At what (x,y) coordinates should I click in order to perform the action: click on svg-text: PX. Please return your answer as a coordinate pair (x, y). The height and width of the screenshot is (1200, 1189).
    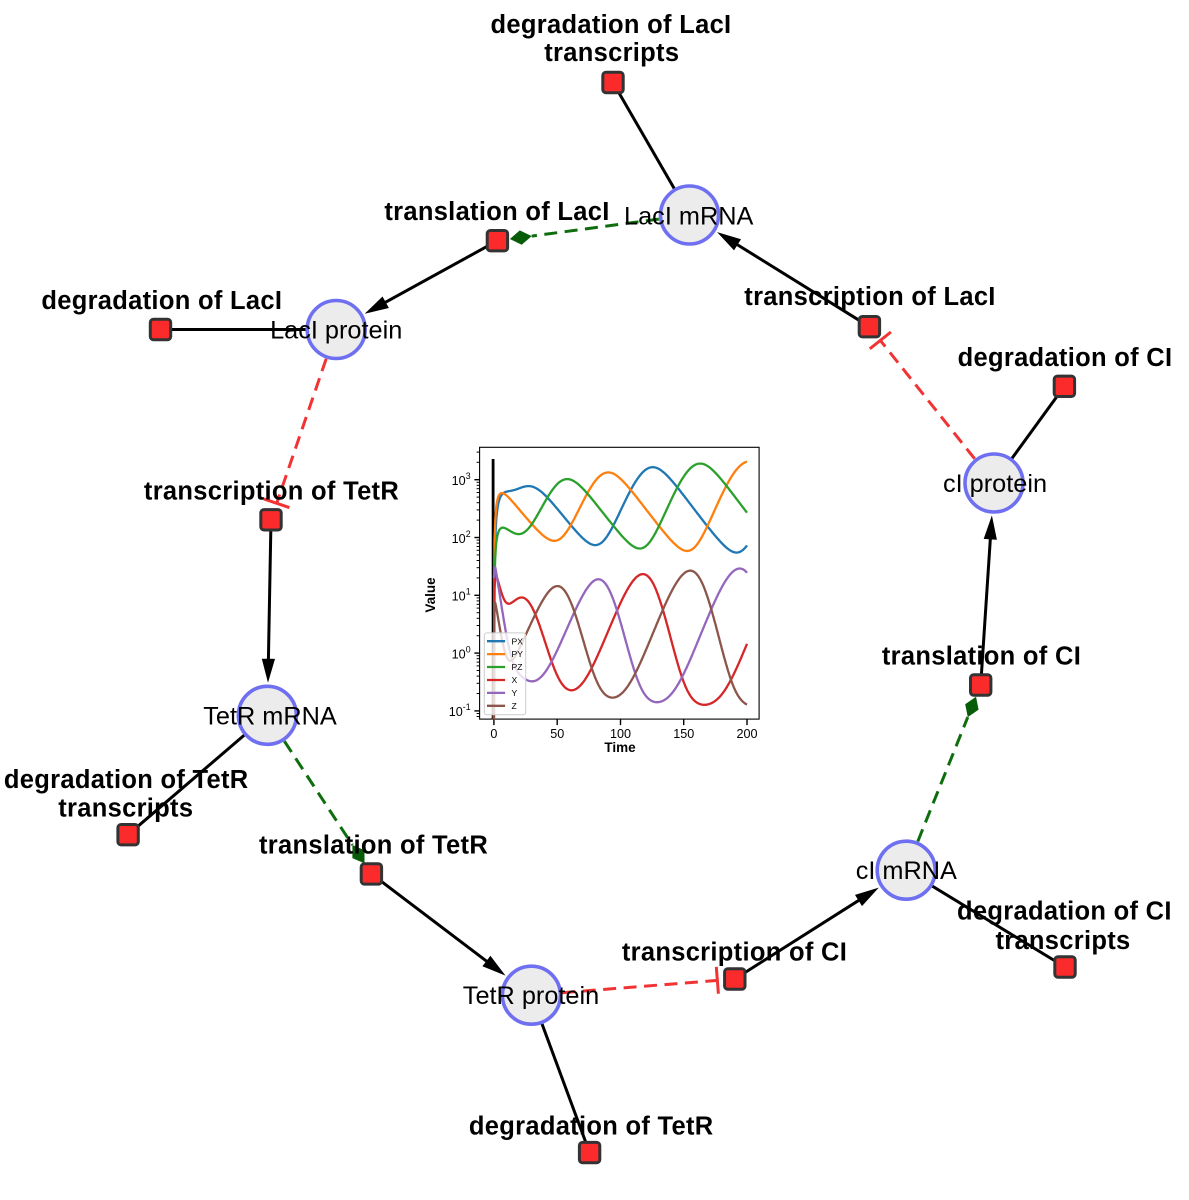
    Looking at the image, I should click on (518, 641).